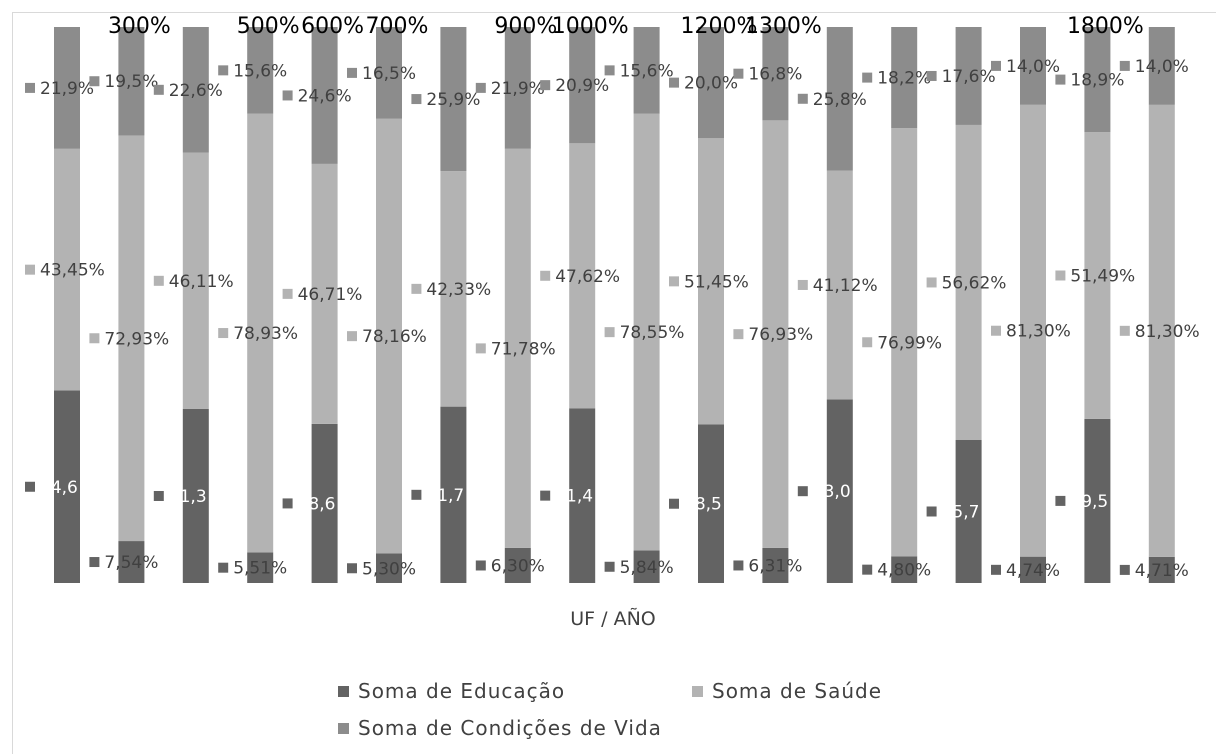 This screenshot has width=1216, height=754. What do you see at coordinates (626, 26) in the screenshot?
I see `top-labels-layer: 300% 500% 600% 700% 900%1000% 1200%1300% 1800%` at bounding box center [626, 26].